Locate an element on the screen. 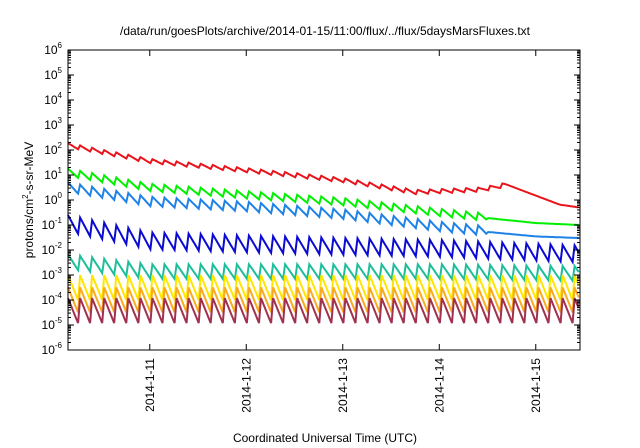 Image resolution: width=640 pixels, height=448 pixels. y-tick-label: 10⁻⁶ is located at coordinates (52, 349).